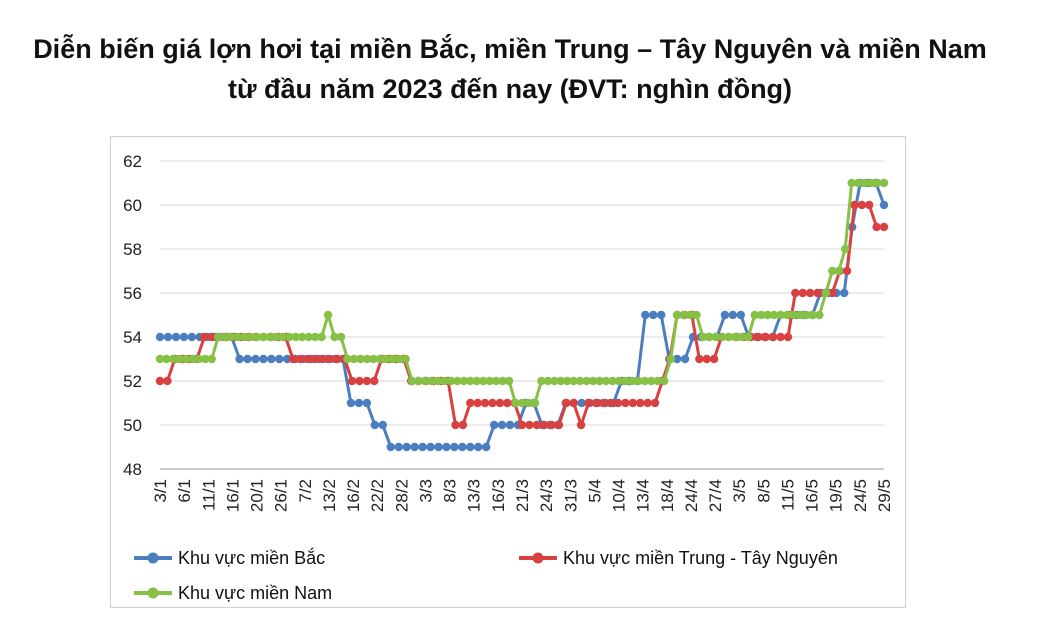  Describe the element at coordinates (251, 557) in the screenshot. I see `legend-label: Khu vực miền Bắc` at that location.